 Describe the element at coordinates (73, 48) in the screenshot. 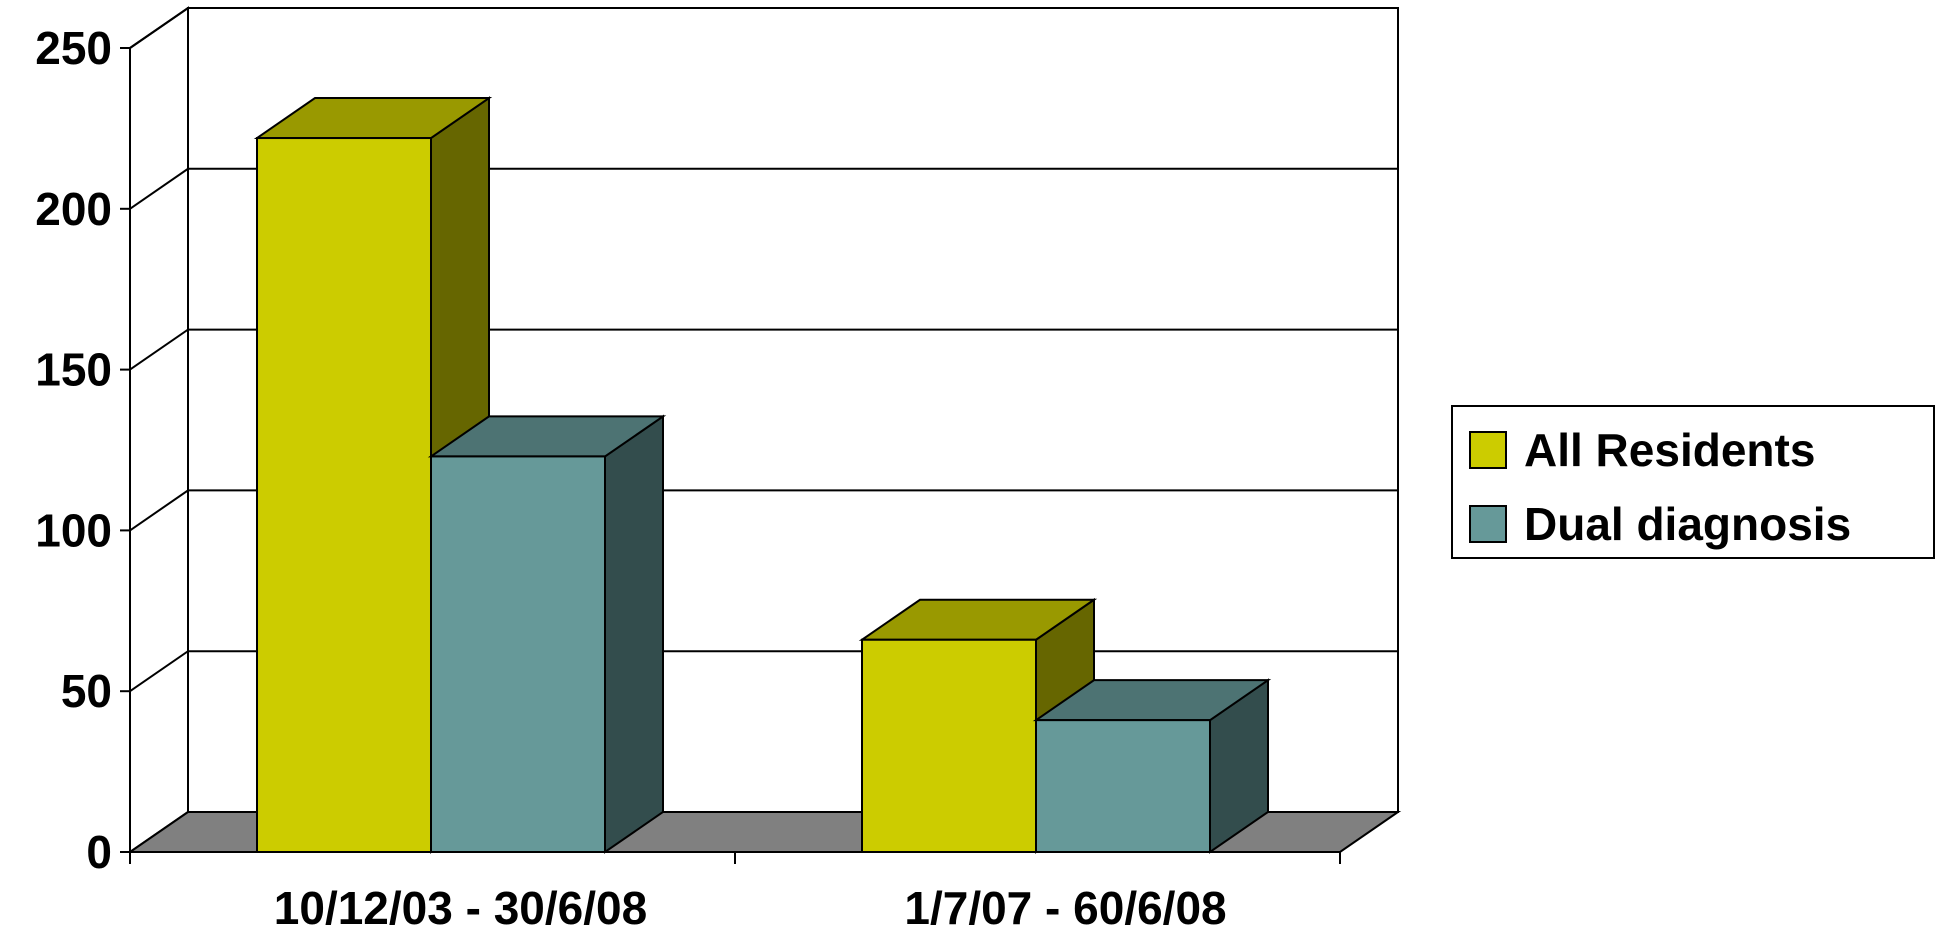

I see `y-tick-label: 250` at that location.